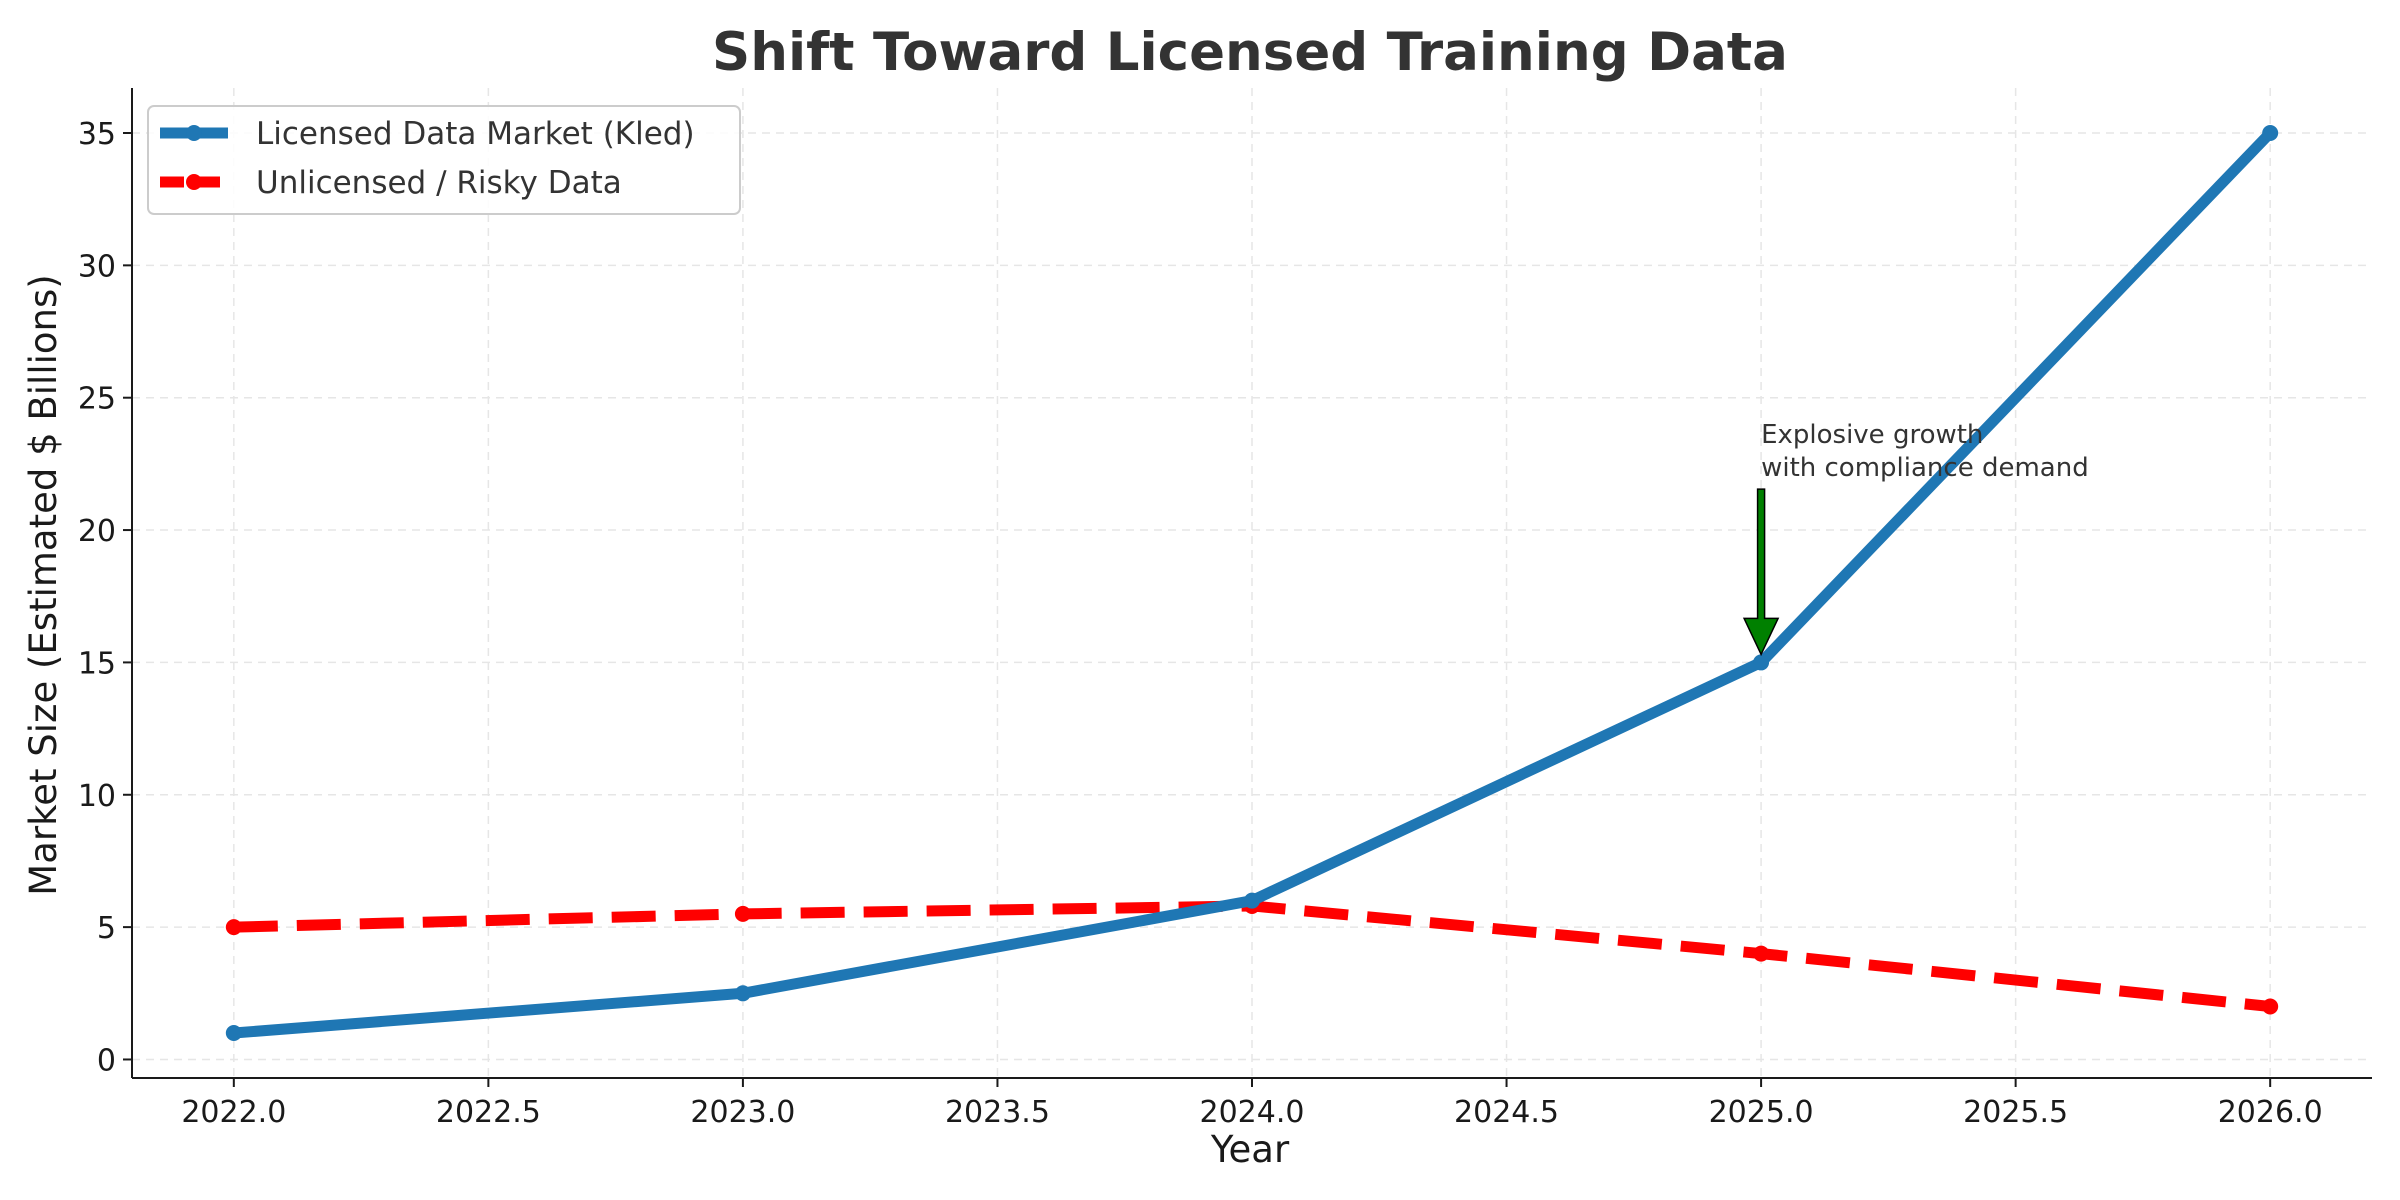 Image resolution: width=2400 pixels, height=1200 pixels. Describe the element at coordinates (106, 928) in the screenshot. I see `y-tick-label: 5` at that location.